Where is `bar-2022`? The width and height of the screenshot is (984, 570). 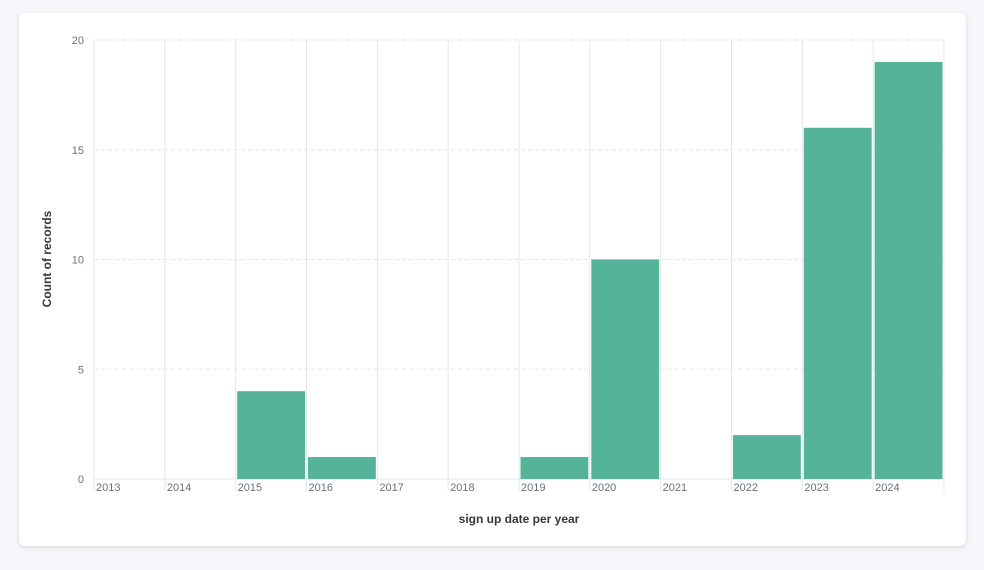
bar-2022 is located at coordinates (767, 457).